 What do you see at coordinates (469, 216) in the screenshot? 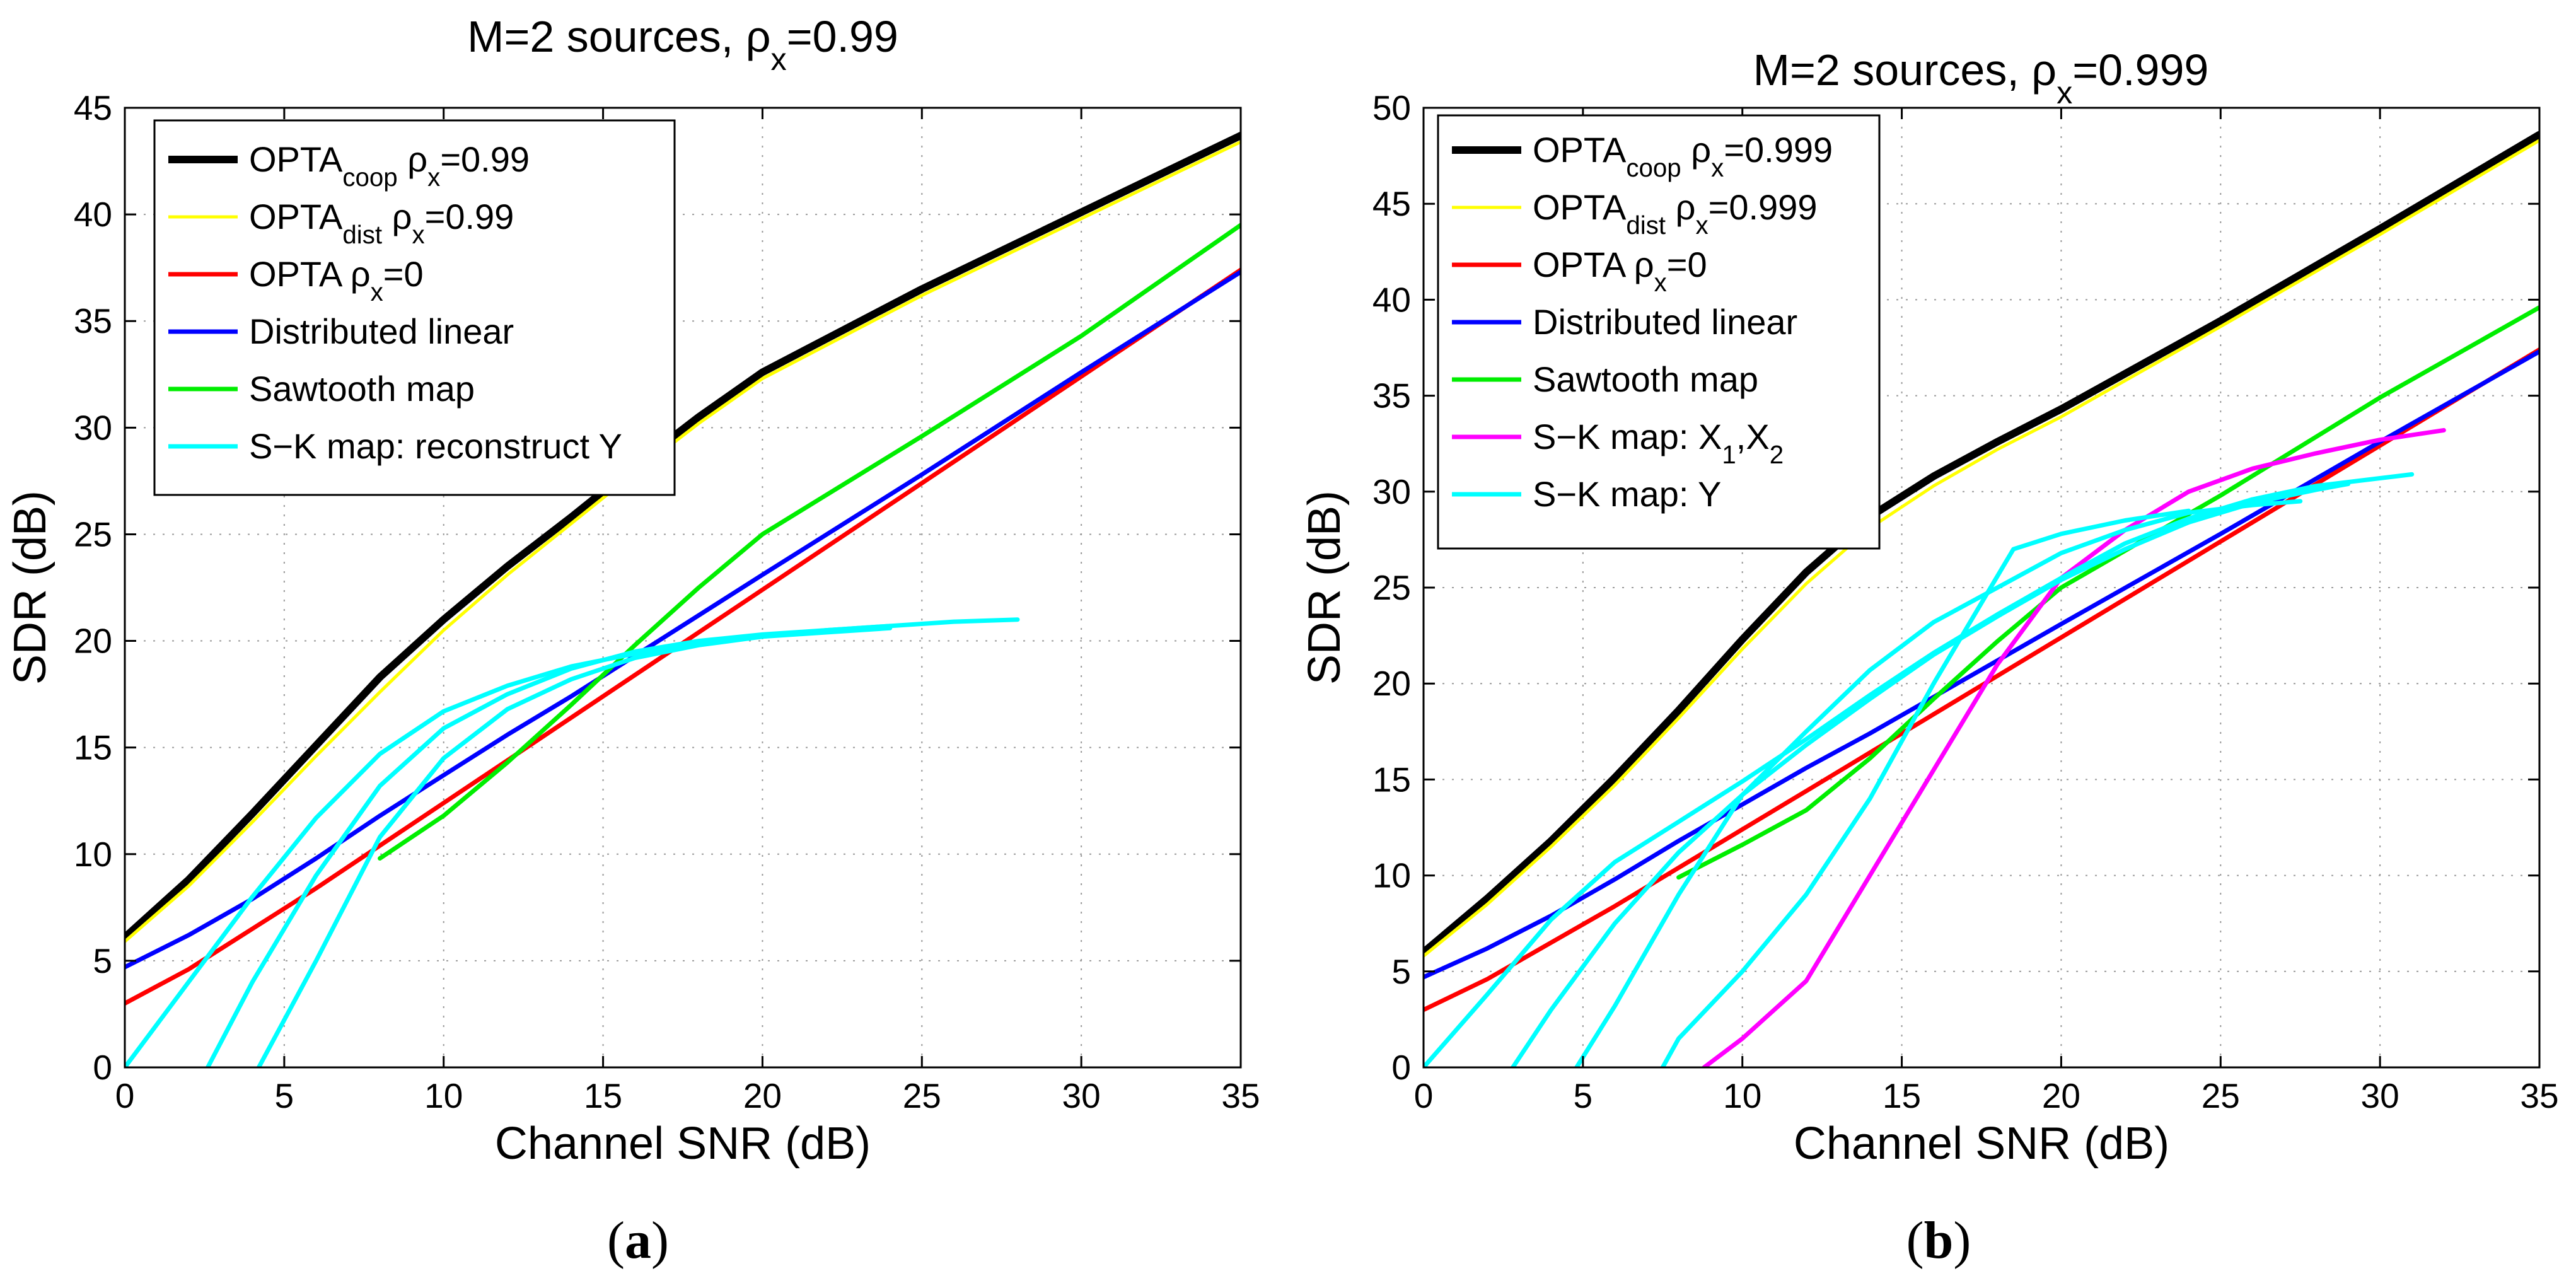
I see `legend-entry-part: =0.99` at bounding box center [469, 216].